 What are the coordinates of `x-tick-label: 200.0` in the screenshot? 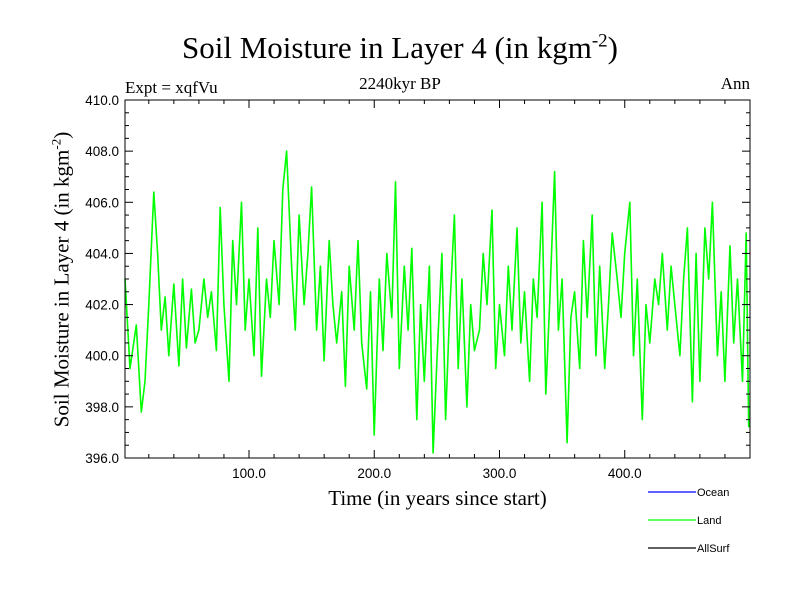 It's located at (374, 473).